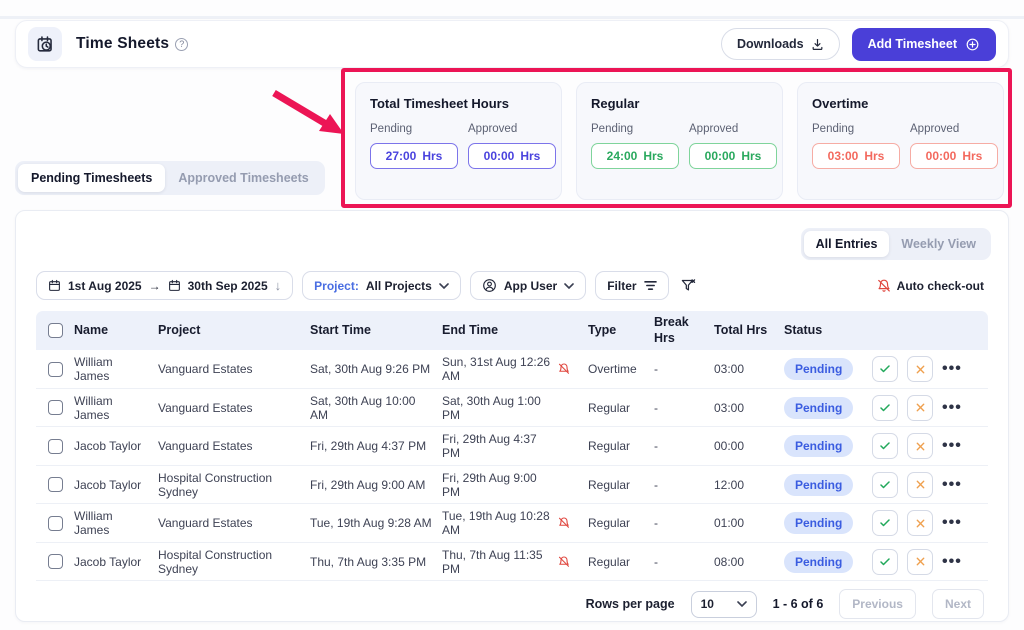  What do you see at coordinates (363, 407) in the screenshot?
I see `cell-start-time: Sat, 30th Aug 10:00 AM` at bounding box center [363, 407].